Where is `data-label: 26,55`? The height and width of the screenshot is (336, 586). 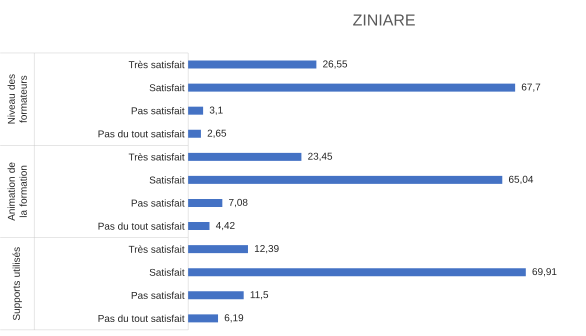 data-label: 26,55 is located at coordinates (335, 64).